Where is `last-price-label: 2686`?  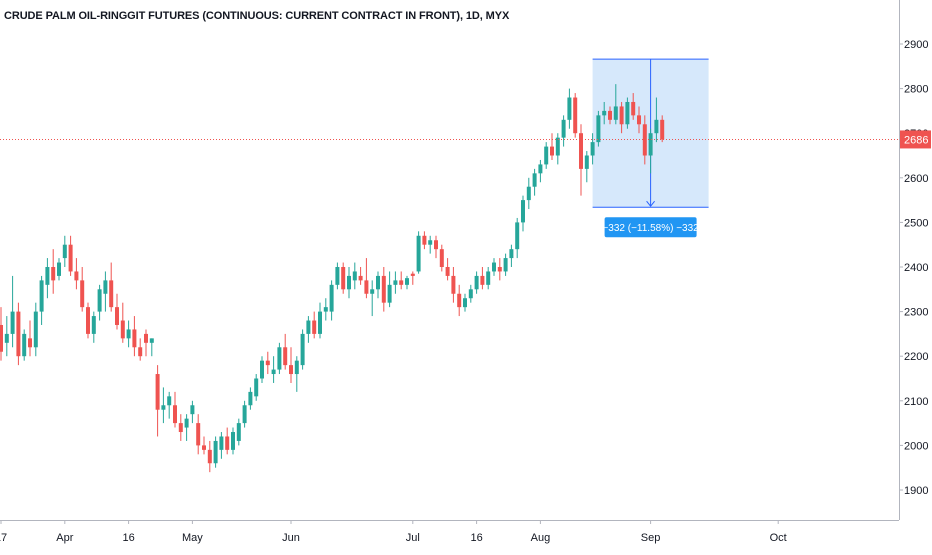
last-price-label: 2686 is located at coordinates (916, 140).